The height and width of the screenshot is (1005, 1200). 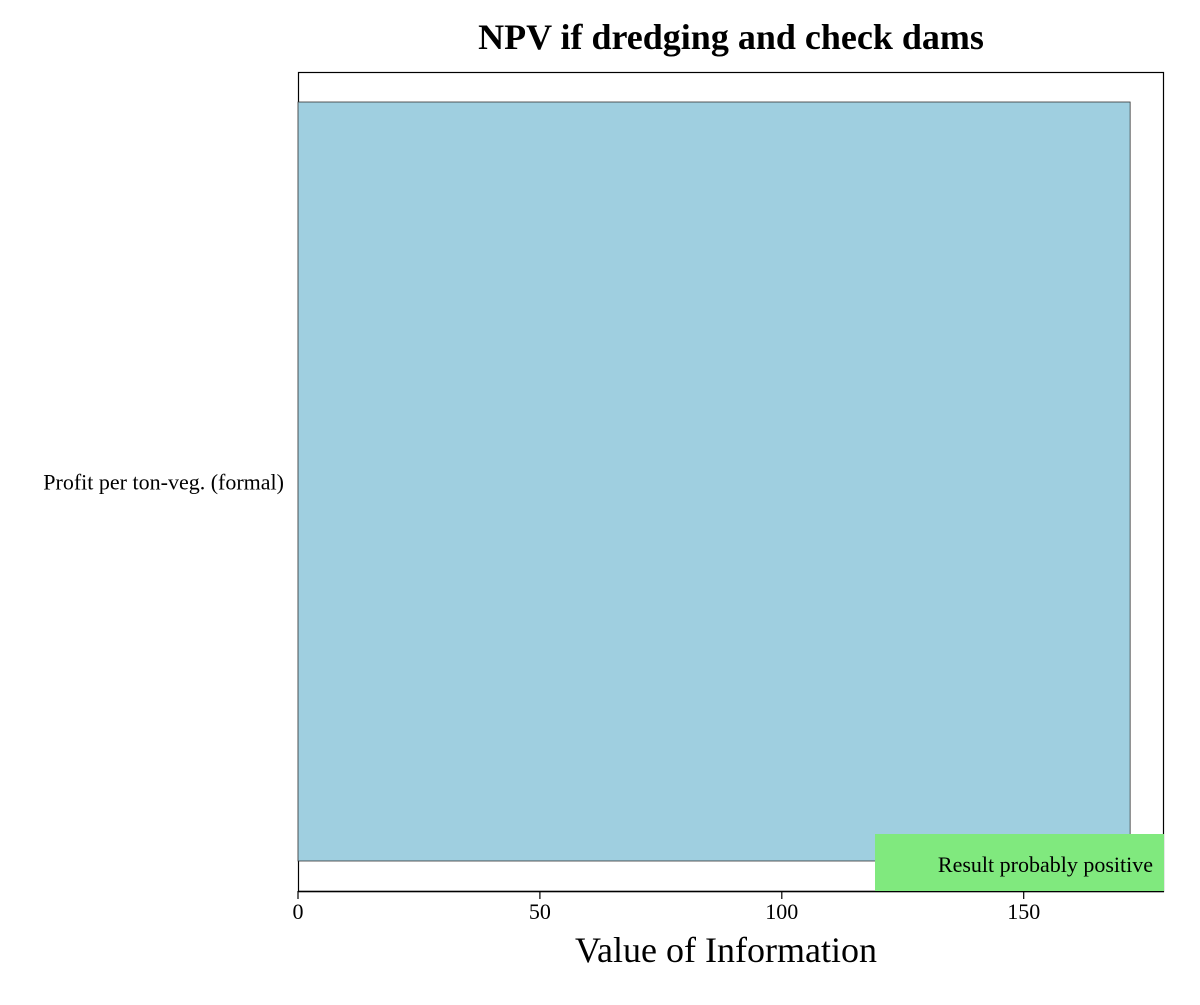 I want to click on legend: Result probably positive, so click(x=1019, y=862).